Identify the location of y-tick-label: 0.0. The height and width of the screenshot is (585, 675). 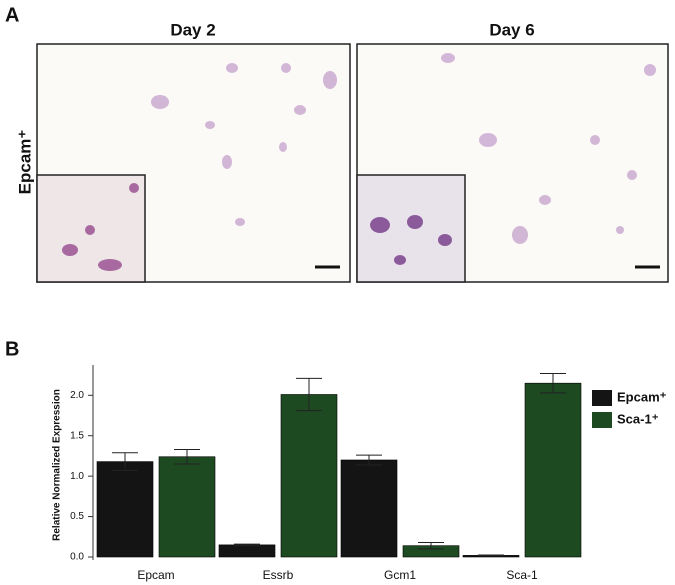
(77, 557).